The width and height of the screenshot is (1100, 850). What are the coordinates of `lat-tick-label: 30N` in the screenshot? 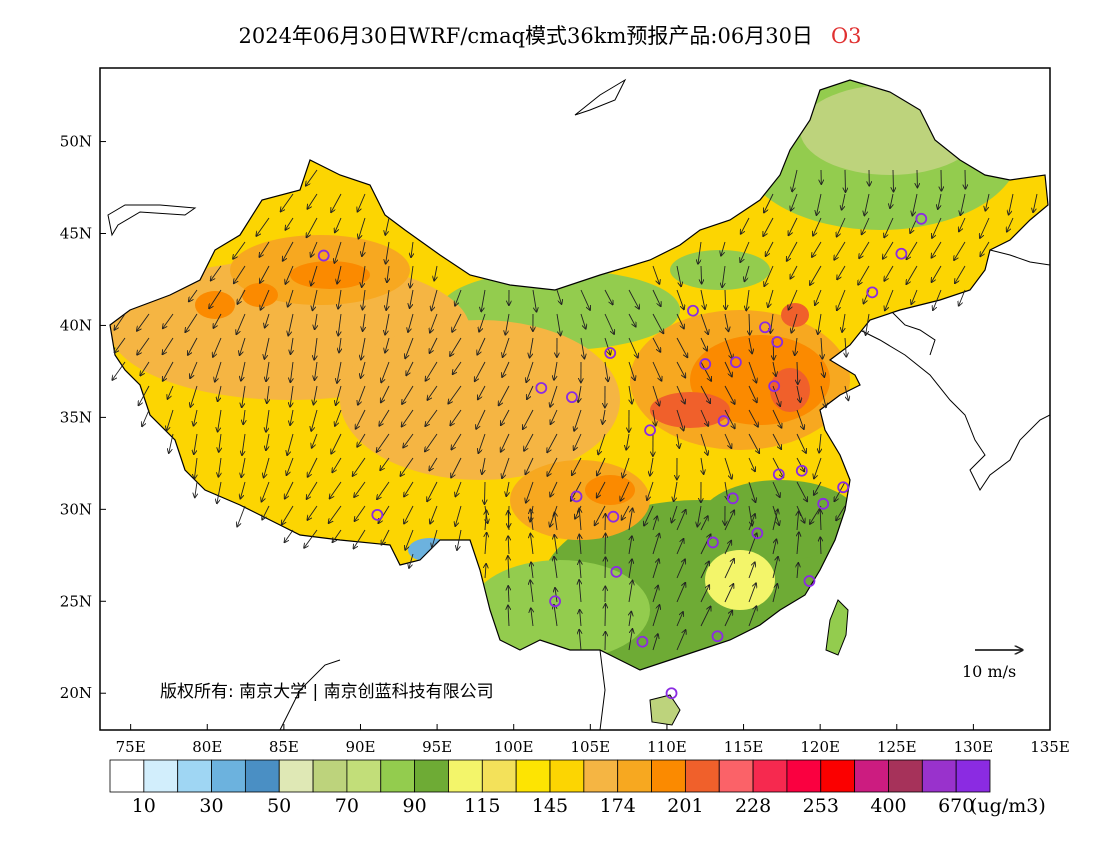 It's located at (76, 509).